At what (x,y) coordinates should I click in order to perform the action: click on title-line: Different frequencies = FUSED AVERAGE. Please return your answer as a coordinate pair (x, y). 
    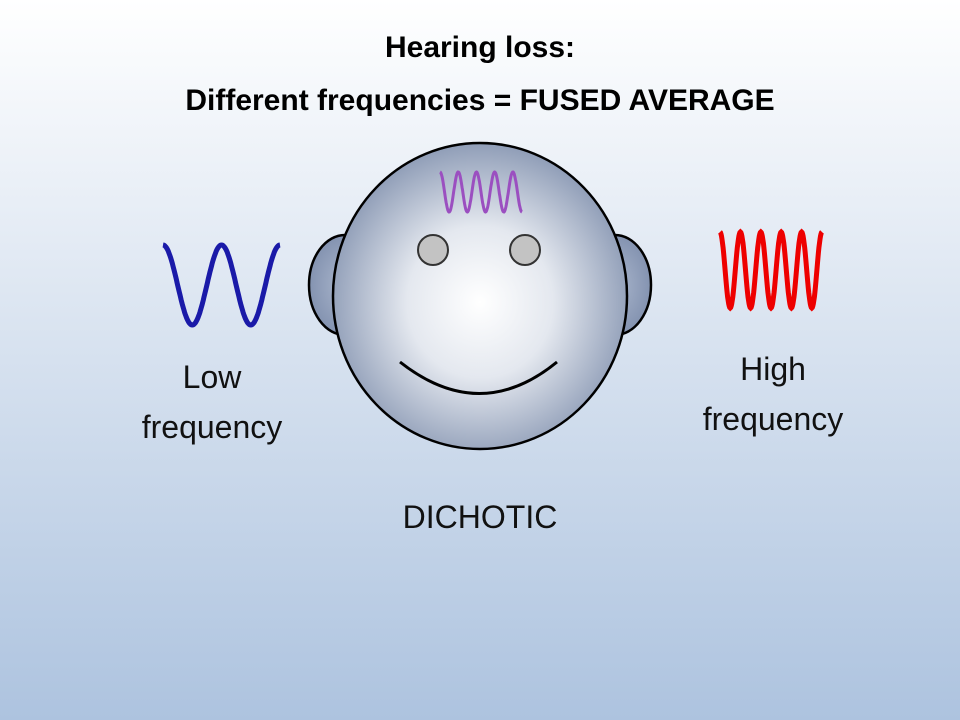
    Looking at the image, I should click on (479, 100).